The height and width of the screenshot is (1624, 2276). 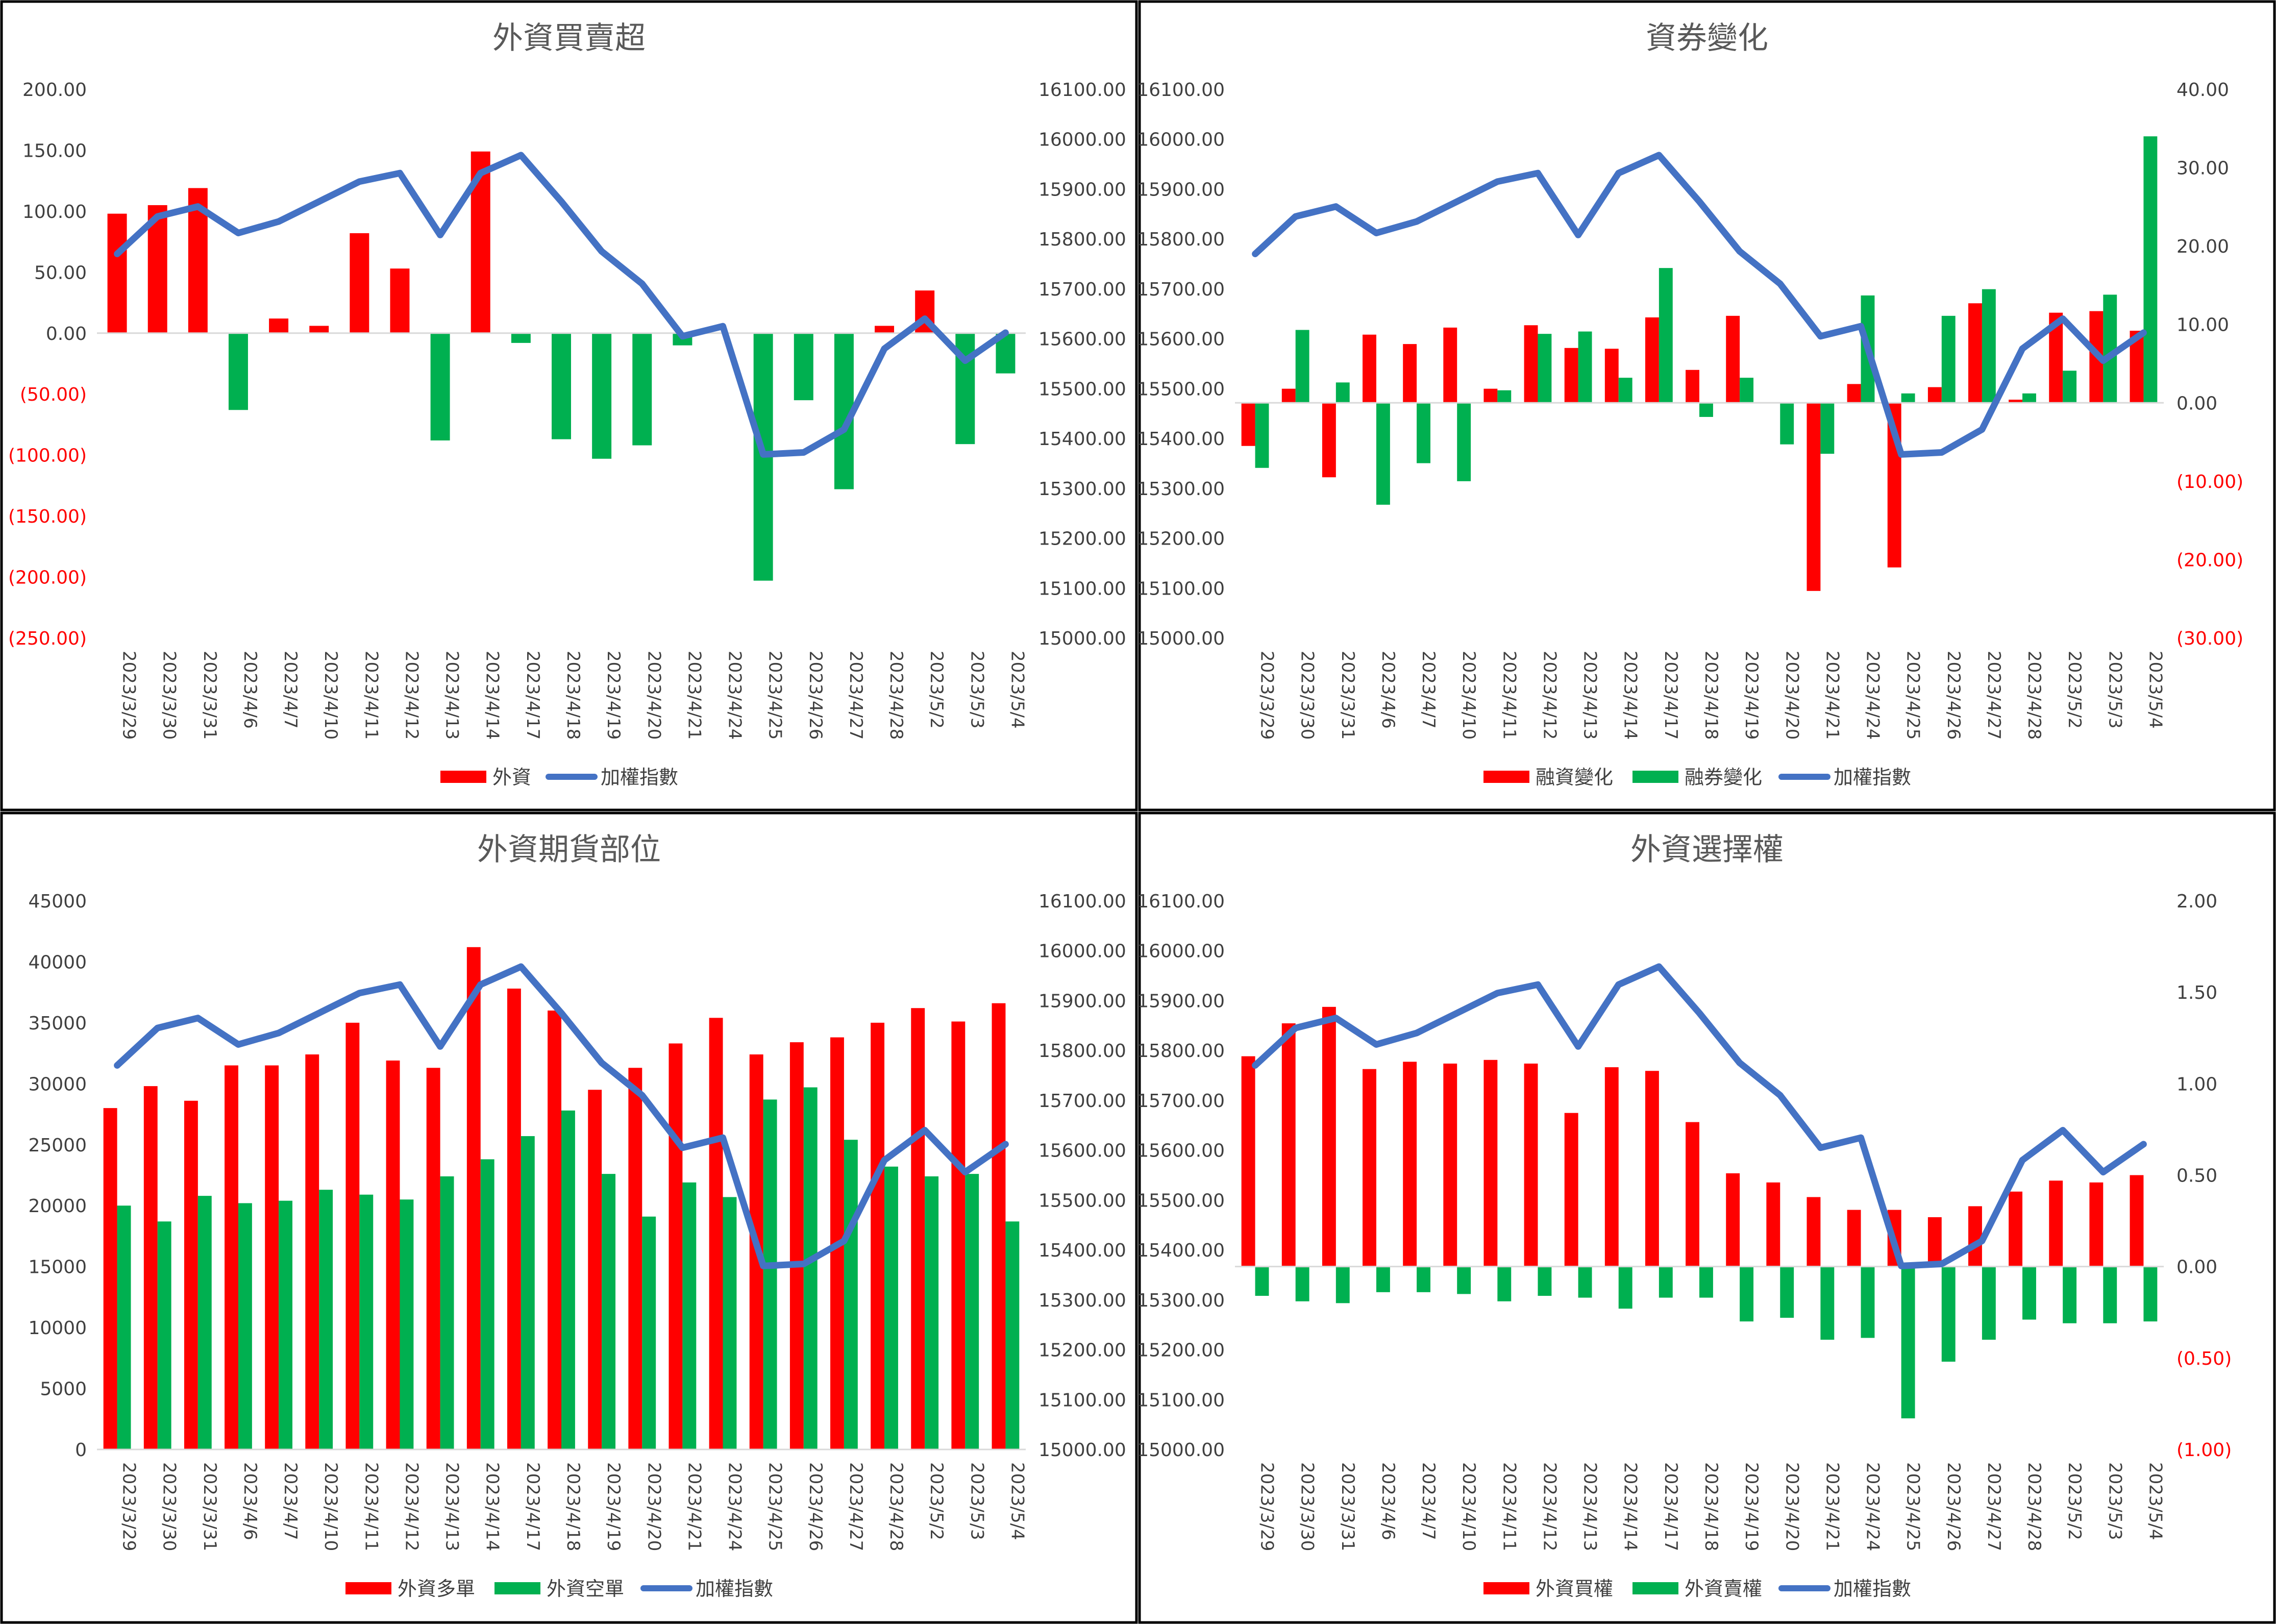 What do you see at coordinates (1329, 1136) in the screenshot?
I see `bar-外資買權-2023/3/31` at bounding box center [1329, 1136].